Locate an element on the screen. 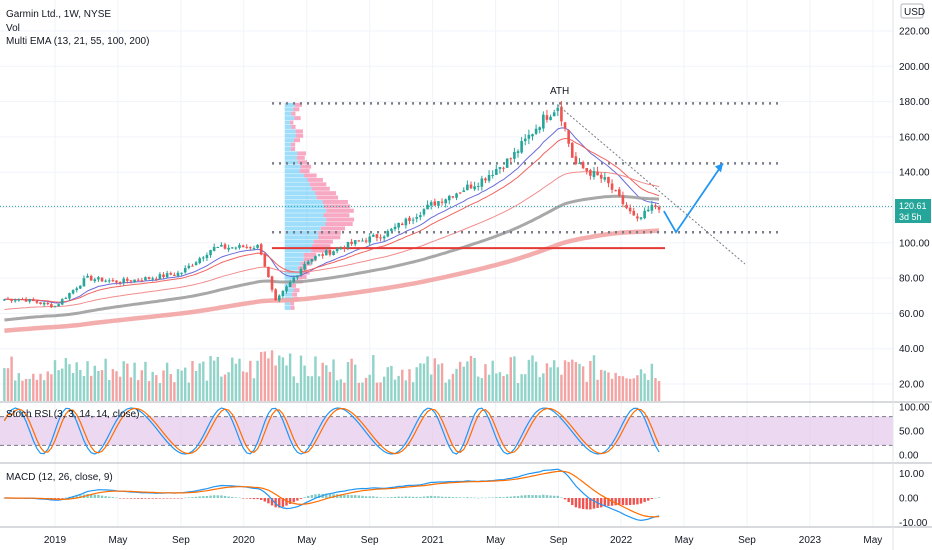 This screenshot has height=550, width=932. projection-arrow-head is located at coordinates (719, 168).